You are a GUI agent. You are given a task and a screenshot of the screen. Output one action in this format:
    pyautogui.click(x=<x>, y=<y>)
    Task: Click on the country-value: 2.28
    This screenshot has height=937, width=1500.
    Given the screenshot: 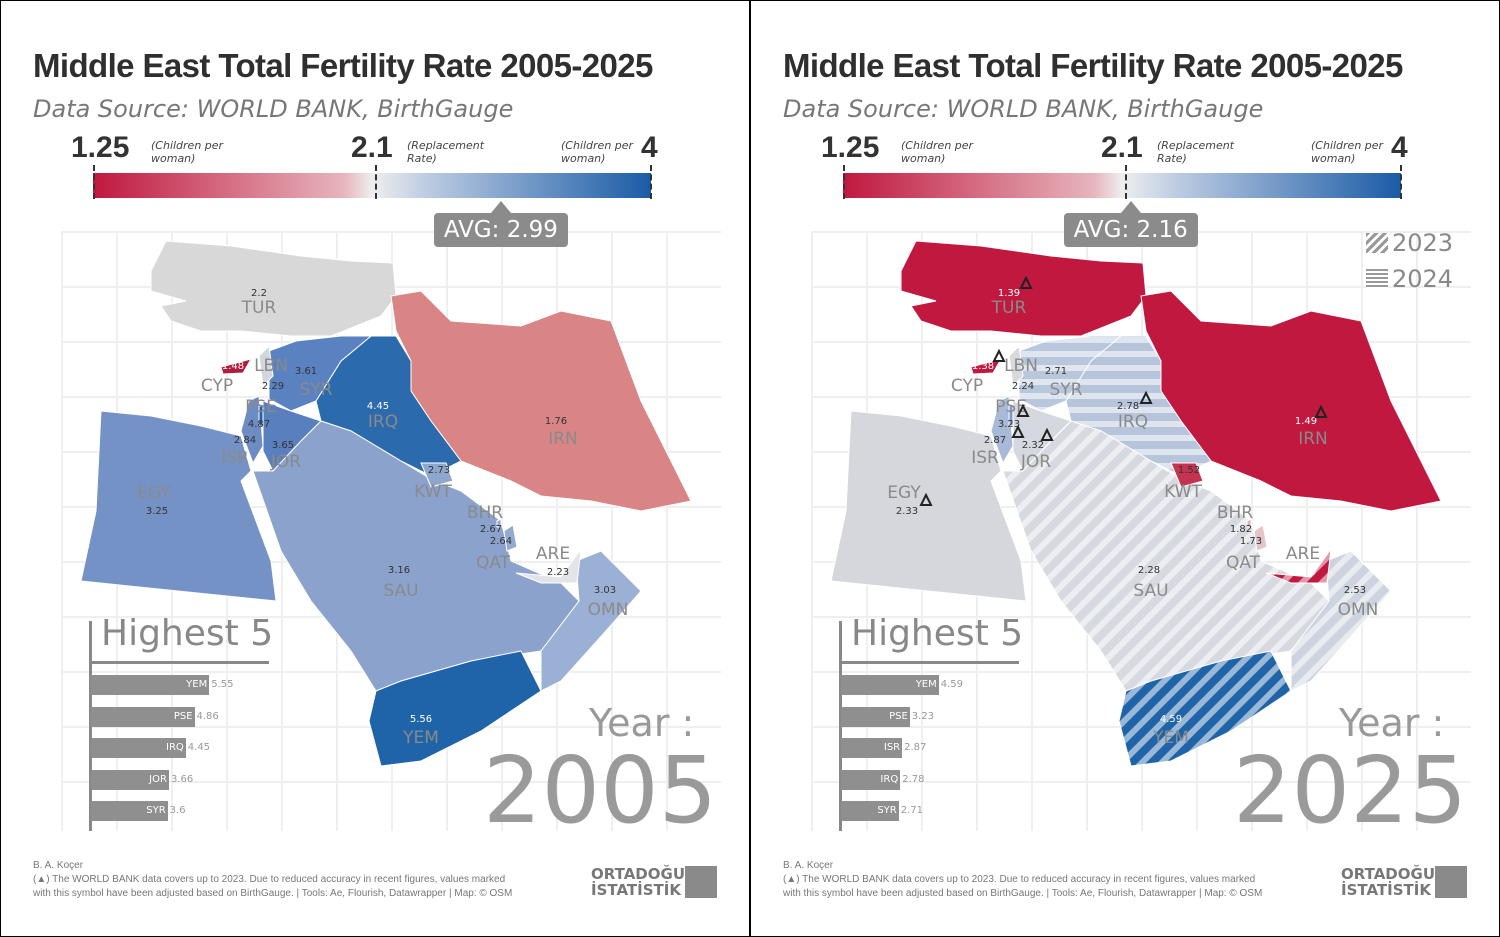 What is the action you would take?
    pyautogui.click(x=1149, y=570)
    